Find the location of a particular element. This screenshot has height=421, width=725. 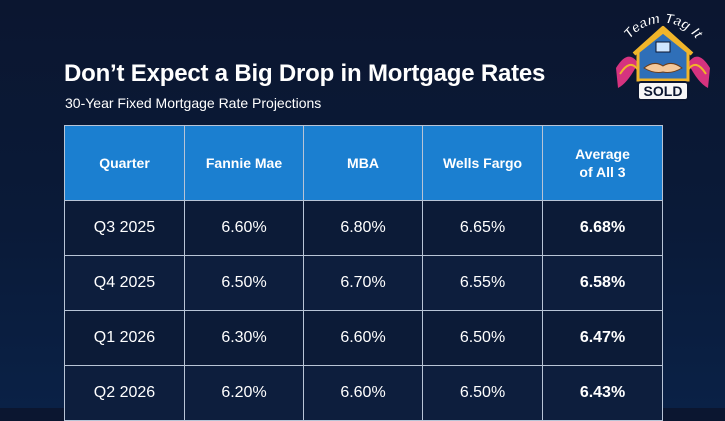

table-row: Q4 2025 6.50% 6.70% 6.55% 6.58% is located at coordinates (363, 283).